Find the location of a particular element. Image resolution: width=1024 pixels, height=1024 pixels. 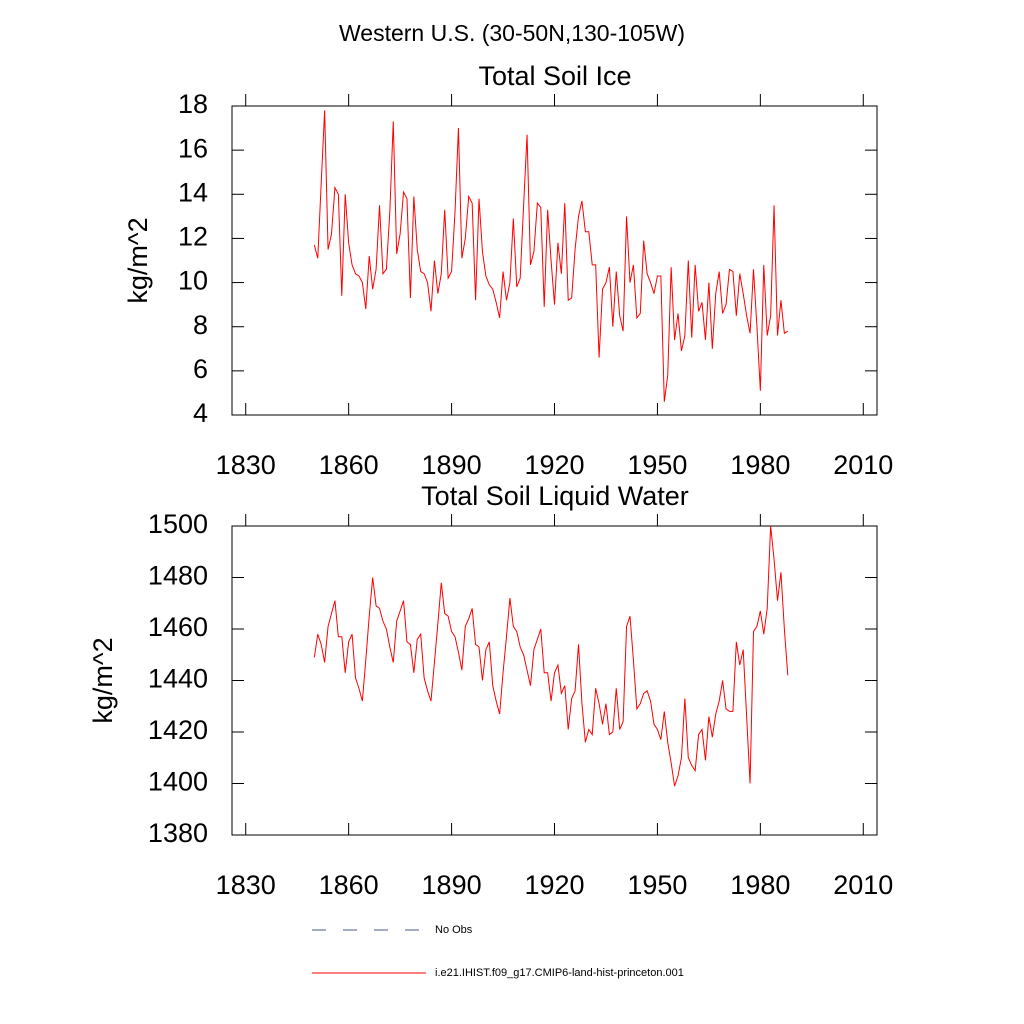

y-tick-label: 1440 is located at coordinates (178, 679).